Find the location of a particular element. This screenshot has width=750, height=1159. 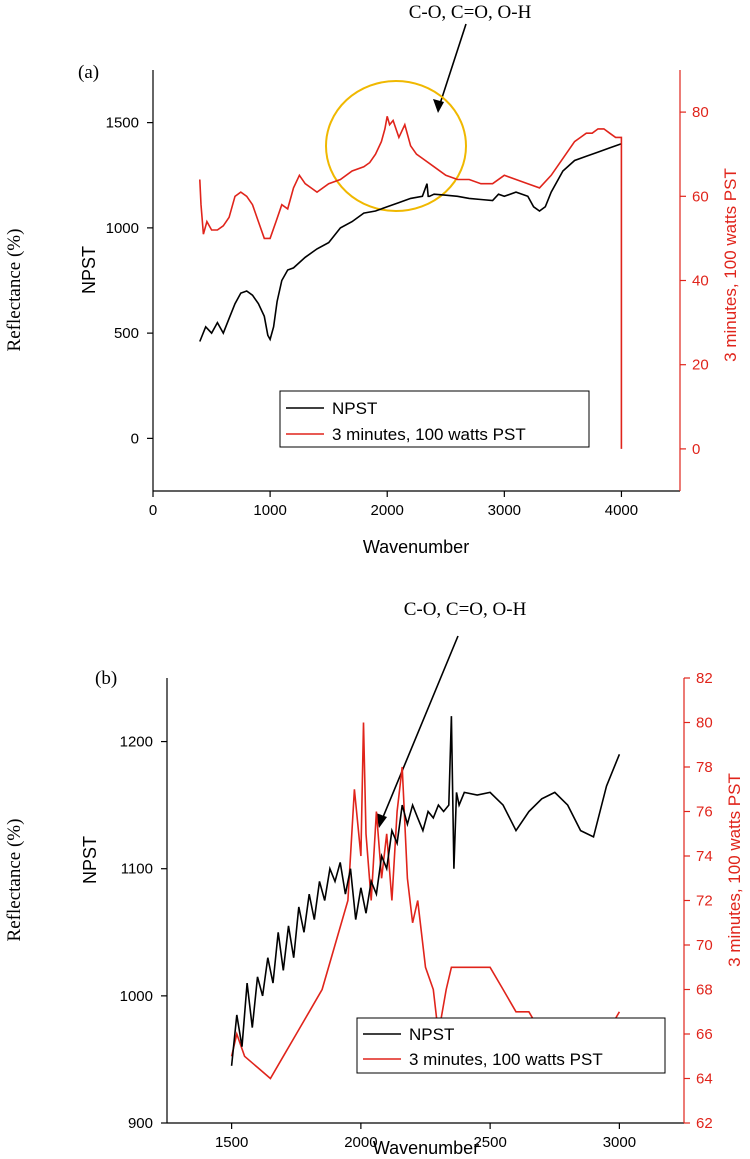

panel-a-x-ticks: 0 1000 2000 3000 4000 is located at coordinates (393, 505).